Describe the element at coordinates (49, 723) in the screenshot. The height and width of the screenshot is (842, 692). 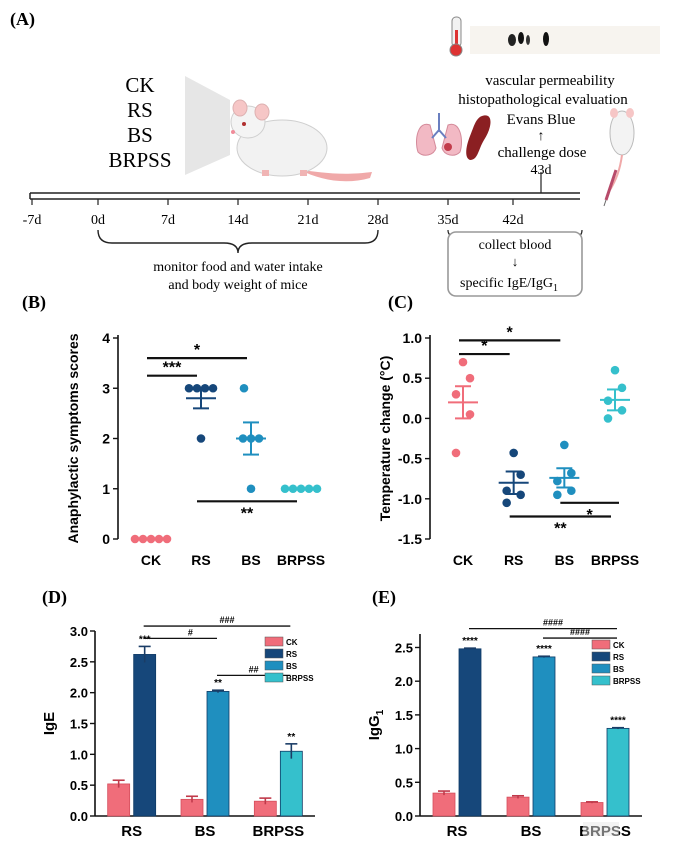
I see `y-axis-label: IgE` at that location.